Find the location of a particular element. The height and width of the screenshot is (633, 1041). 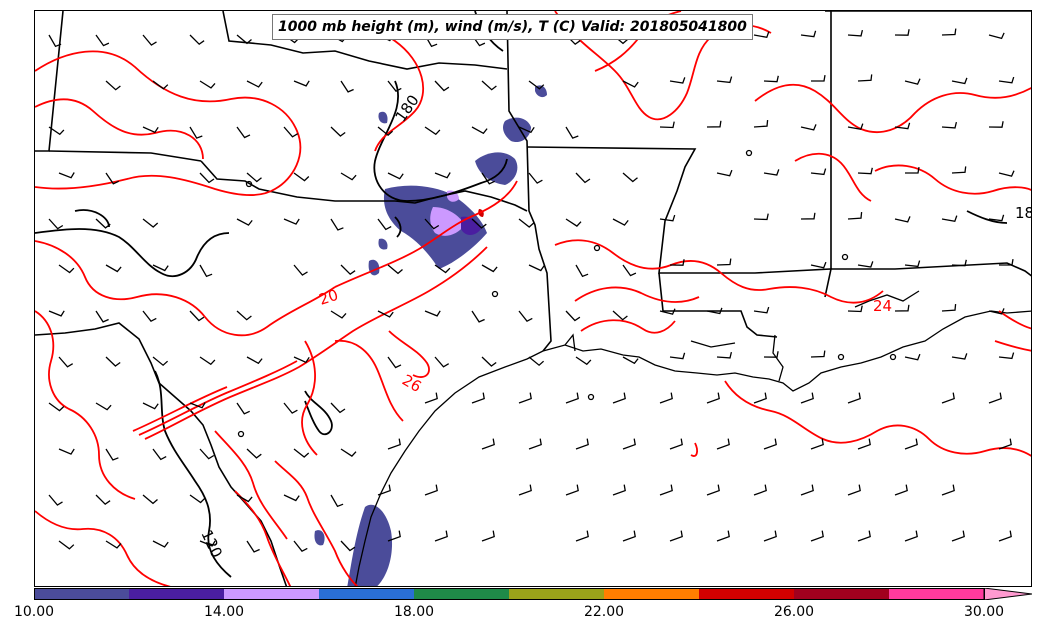

temp-label-20: 20 is located at coordinates (329, 297).